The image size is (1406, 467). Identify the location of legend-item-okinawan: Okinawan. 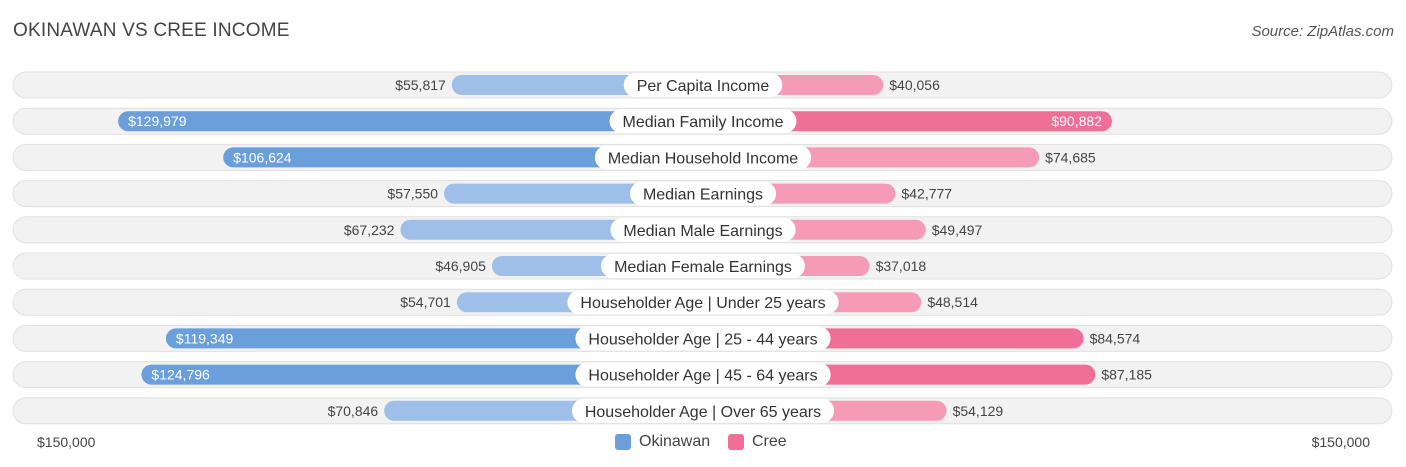
(662, 442).